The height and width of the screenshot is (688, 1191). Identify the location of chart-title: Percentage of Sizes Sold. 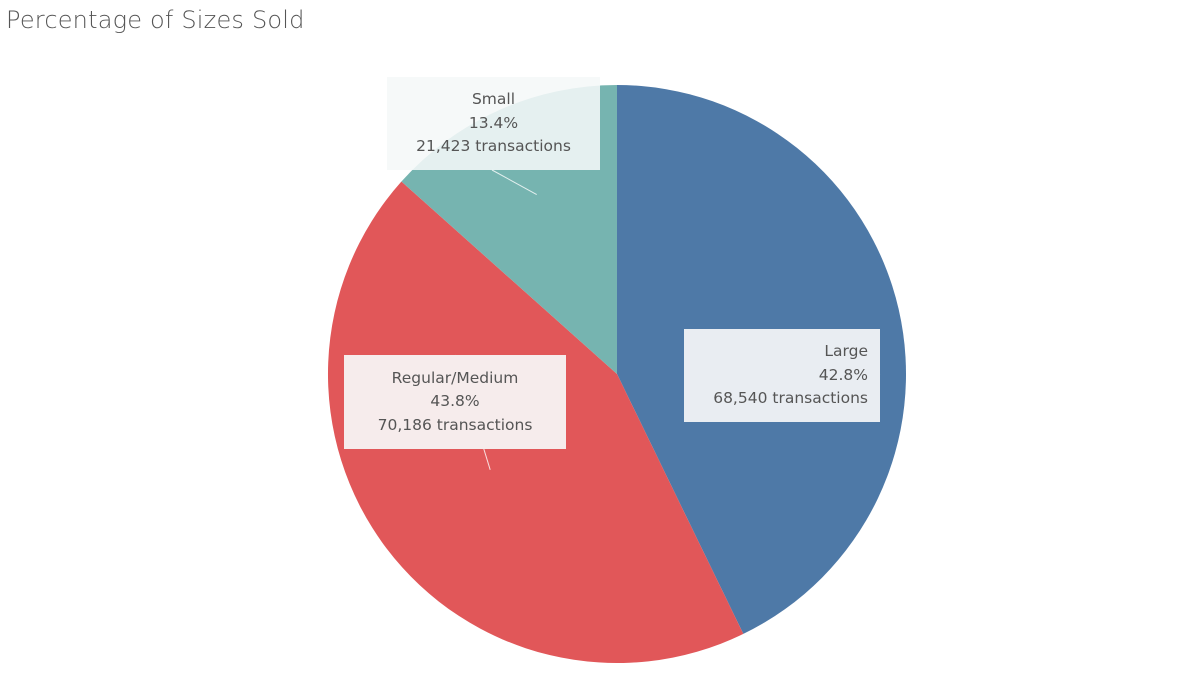
(155, 20).